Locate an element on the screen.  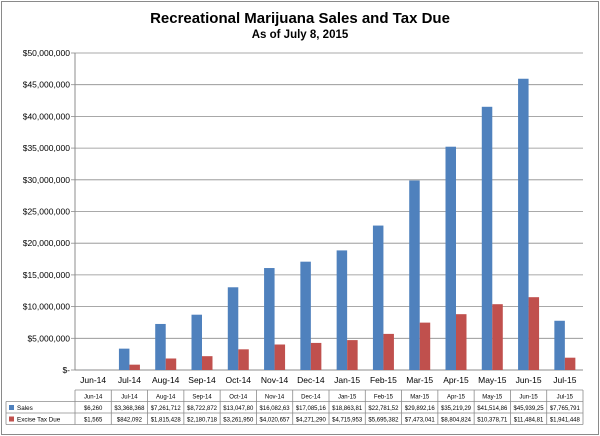
table-header-cell: Nov-14 is located at coordinates (275, 397).